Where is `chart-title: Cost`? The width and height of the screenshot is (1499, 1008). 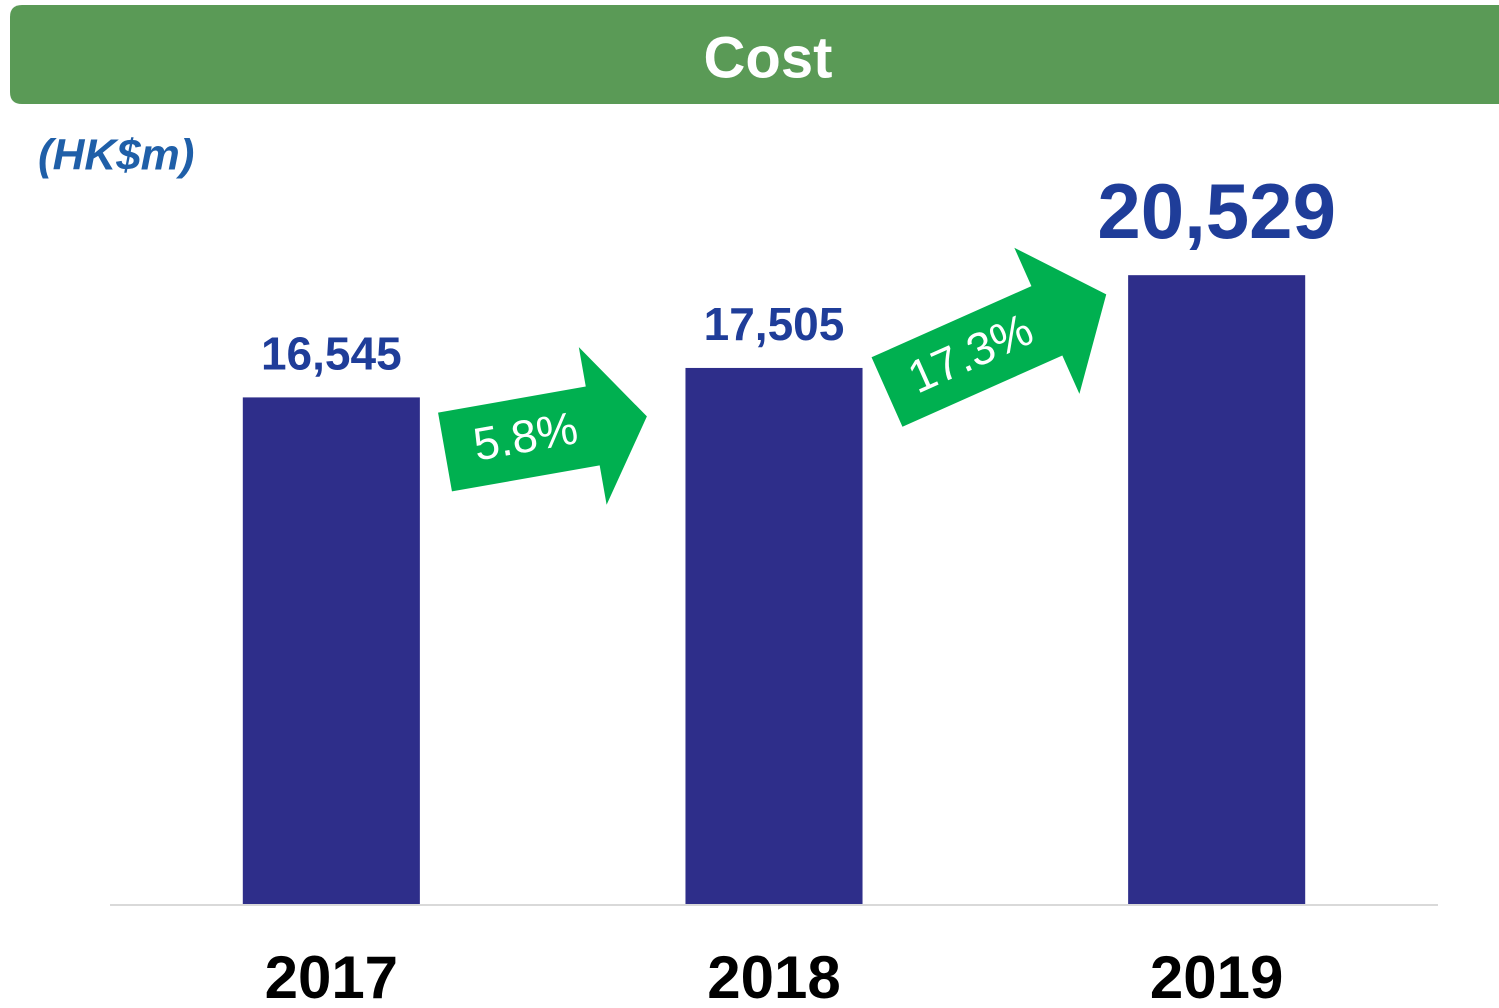
chart-title: Cost is located at coordinates (768, 57).